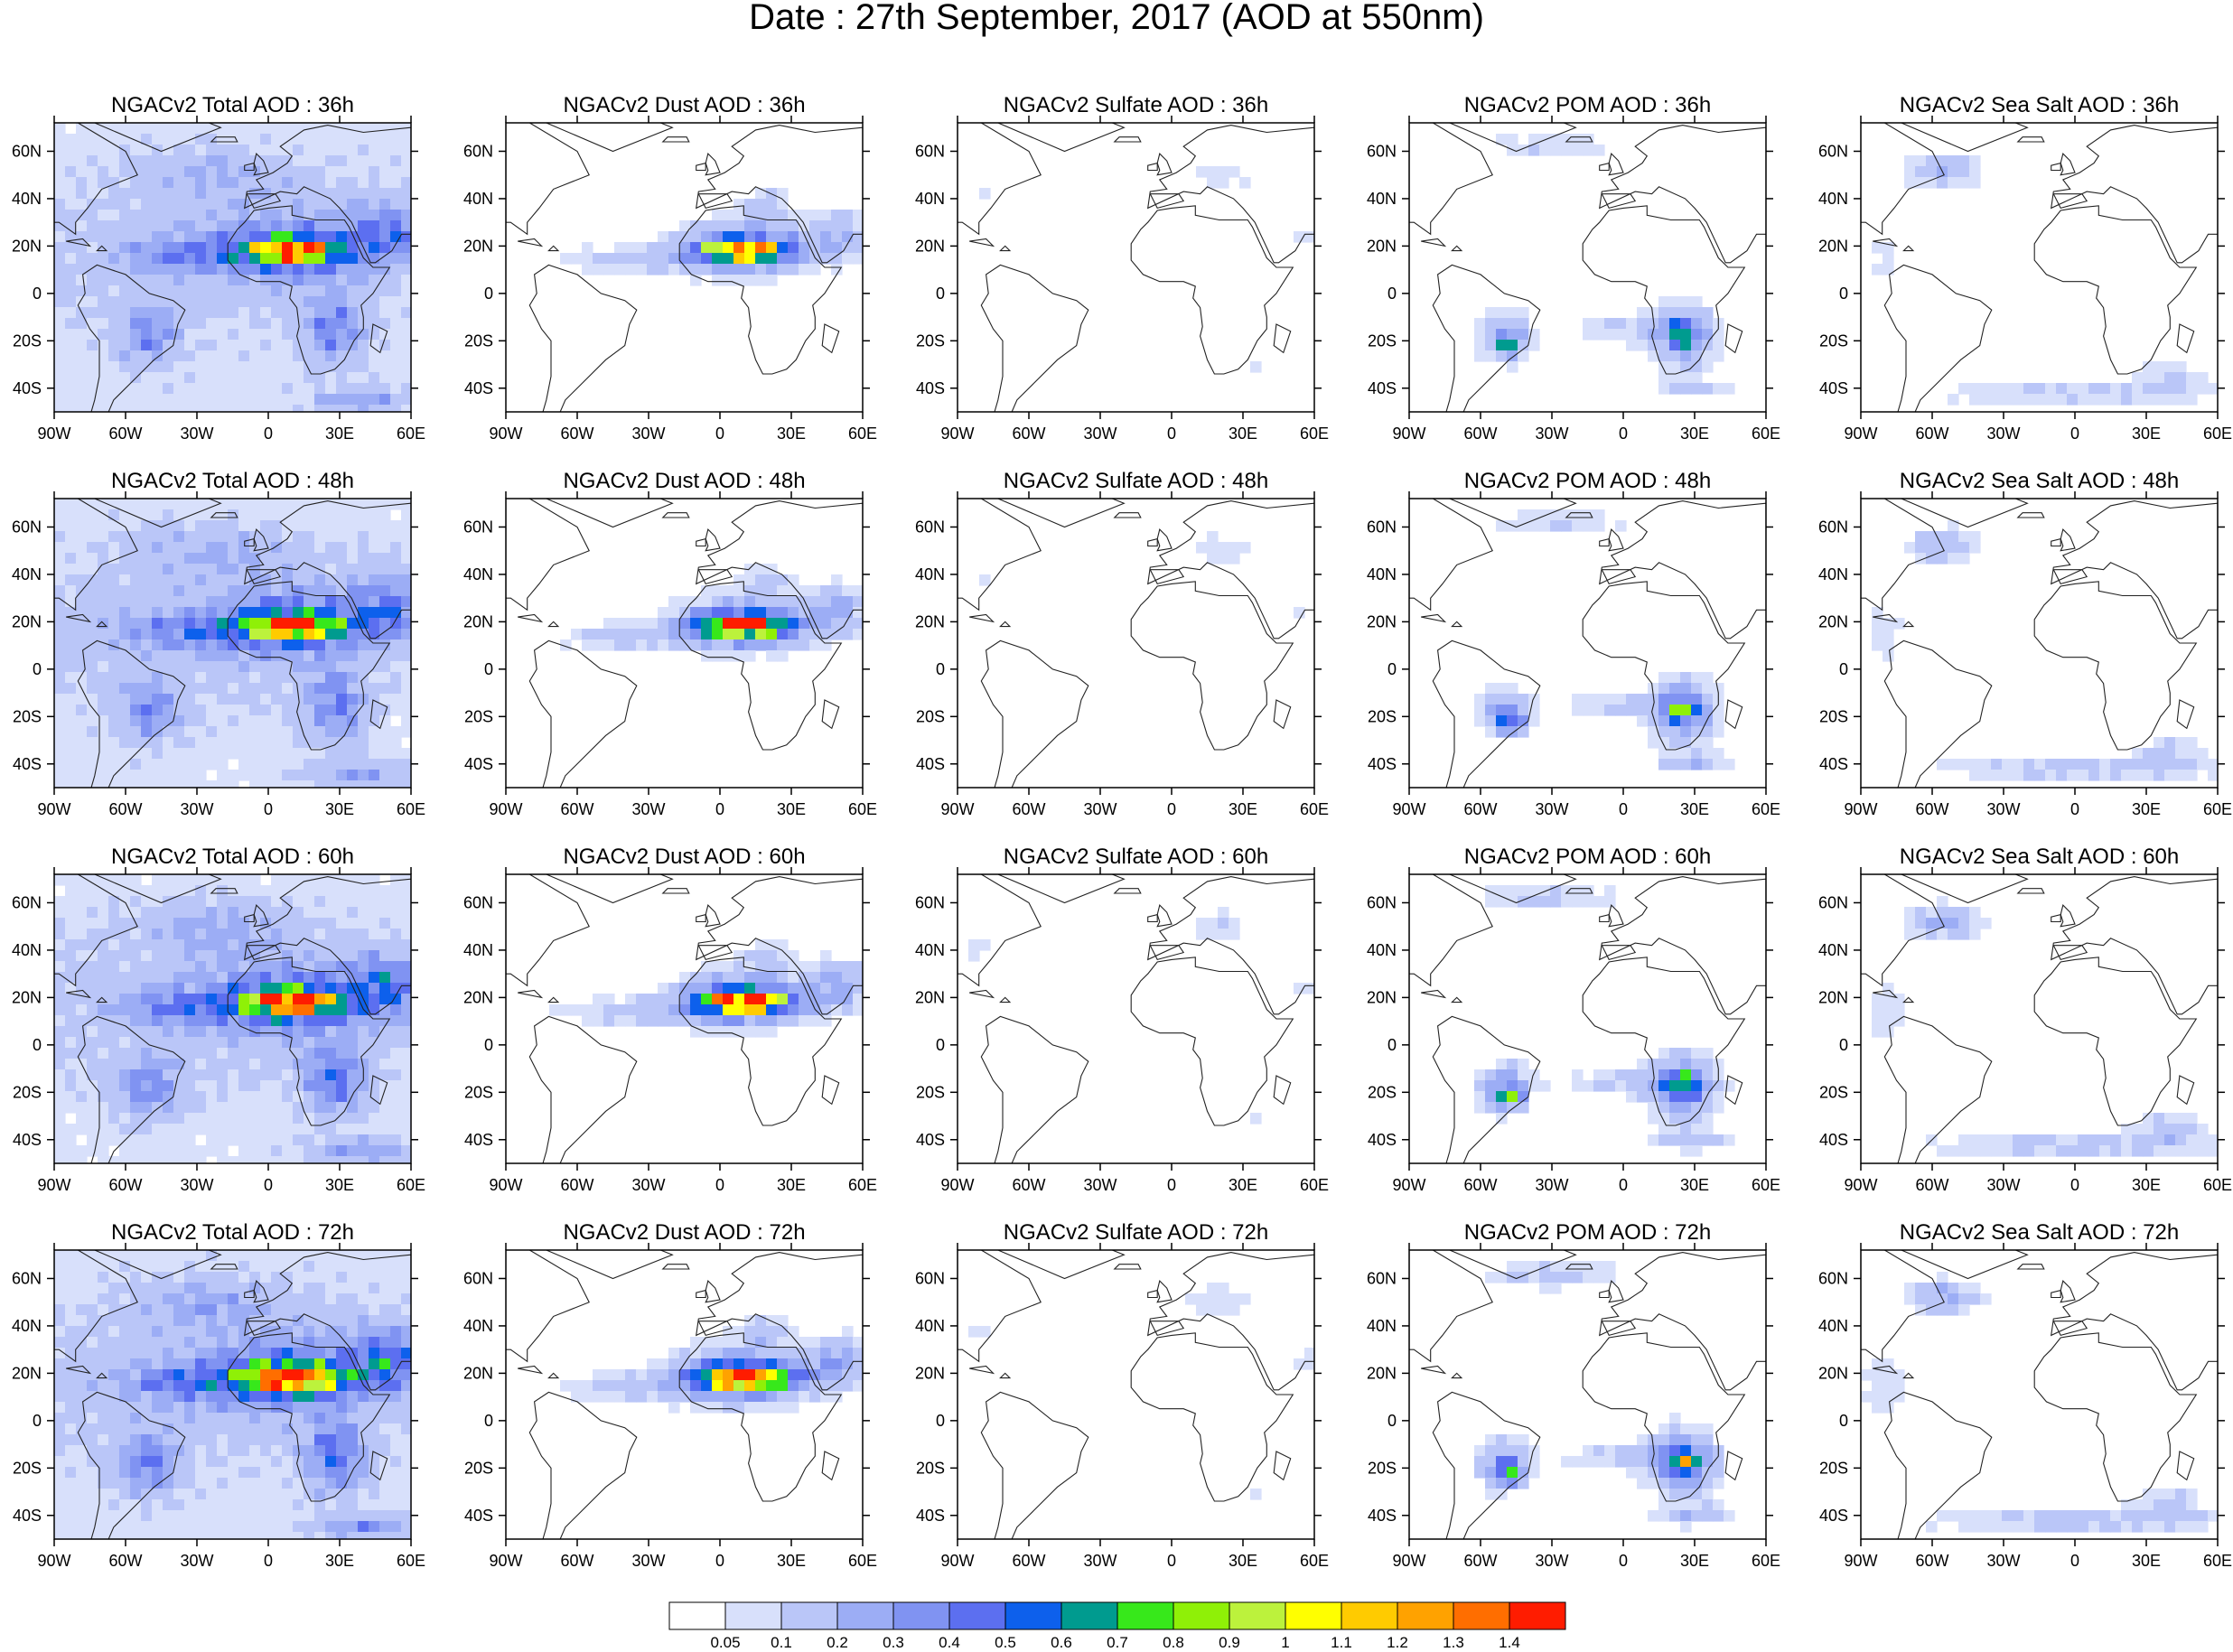  Describe the element at coordinates (1694, 434) in the screenshot. I see `x-tick-label: 30E` at that location.